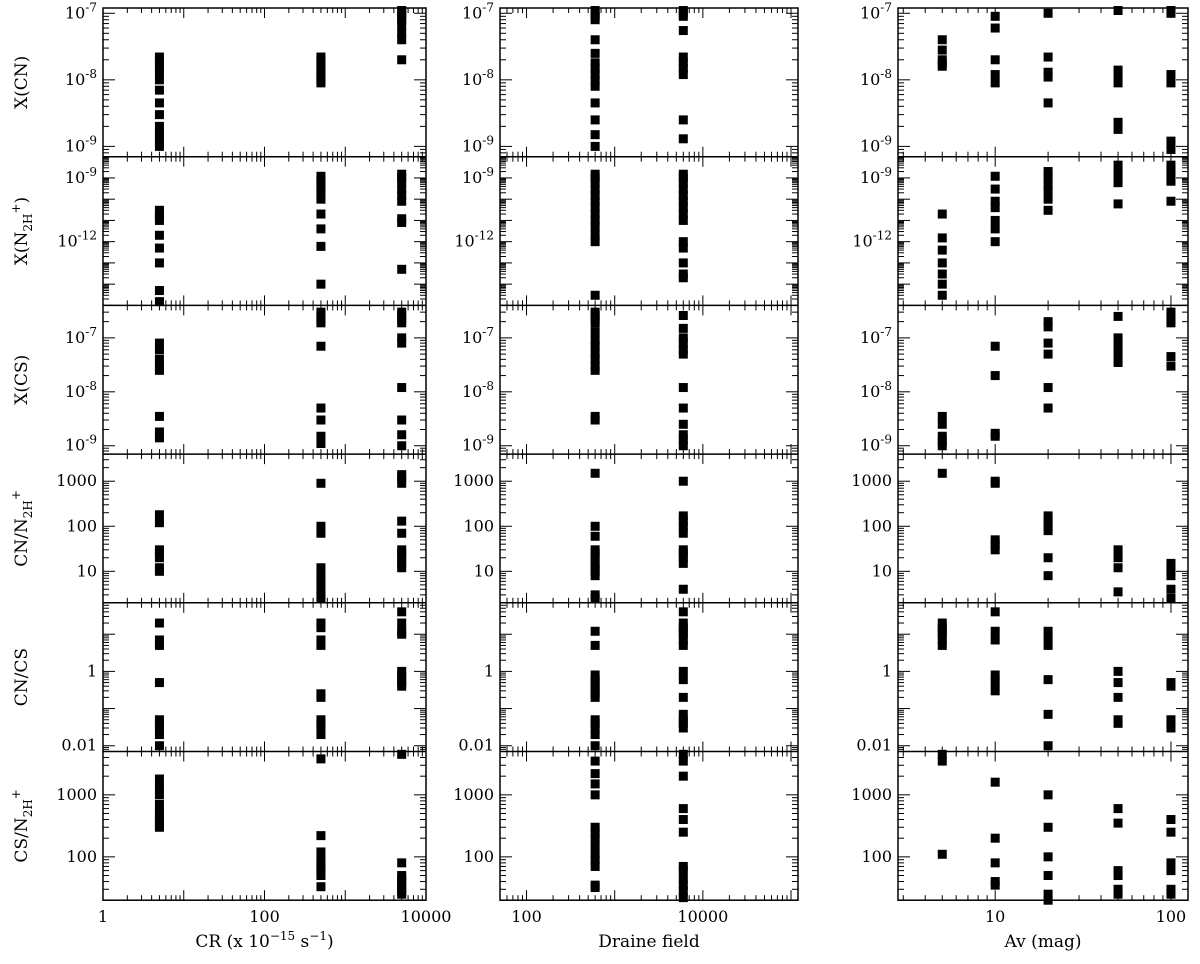  What do you see at coordinates (1024, 379) in the screenshot?
I see `subplot-r3-c3: 10-7​ 10-8​ 10-9​` at bounding box center [1024, 379].